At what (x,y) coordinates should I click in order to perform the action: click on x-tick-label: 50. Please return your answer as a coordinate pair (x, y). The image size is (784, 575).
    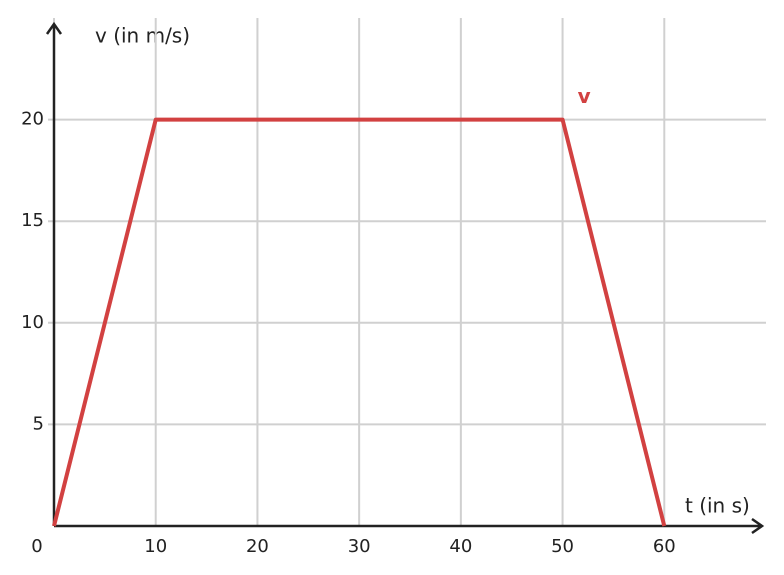
    Looking at the image, I should click on (562, 546).